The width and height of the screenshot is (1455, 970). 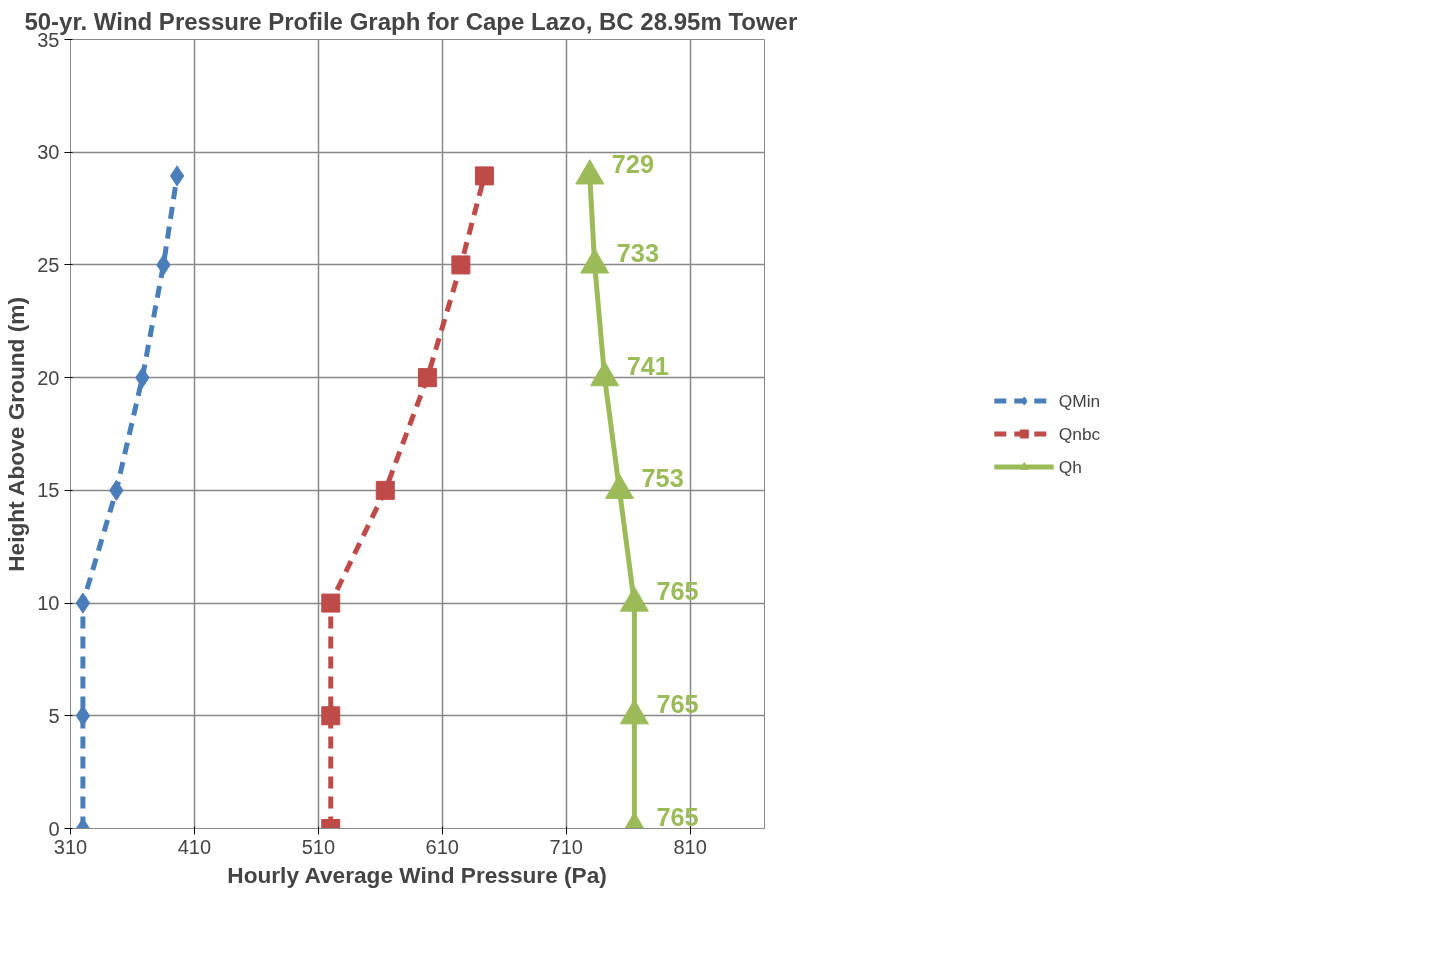 I want to click on y-tick-label: 25, so click(x=48, y=264).